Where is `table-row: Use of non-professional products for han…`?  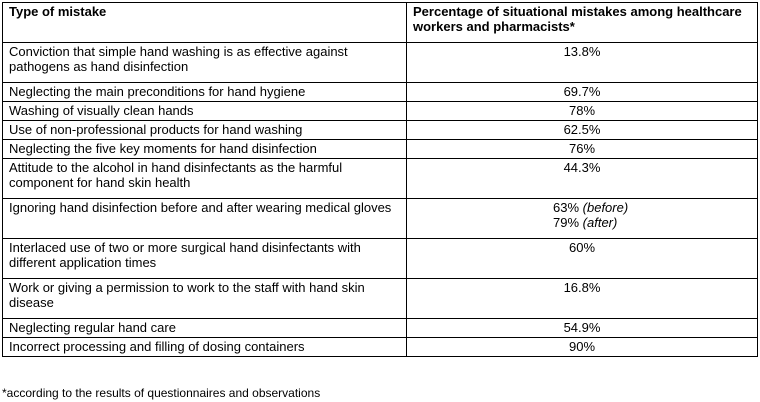
table-row: Use of non-professional products for han… is located at coordinates (380, 130).